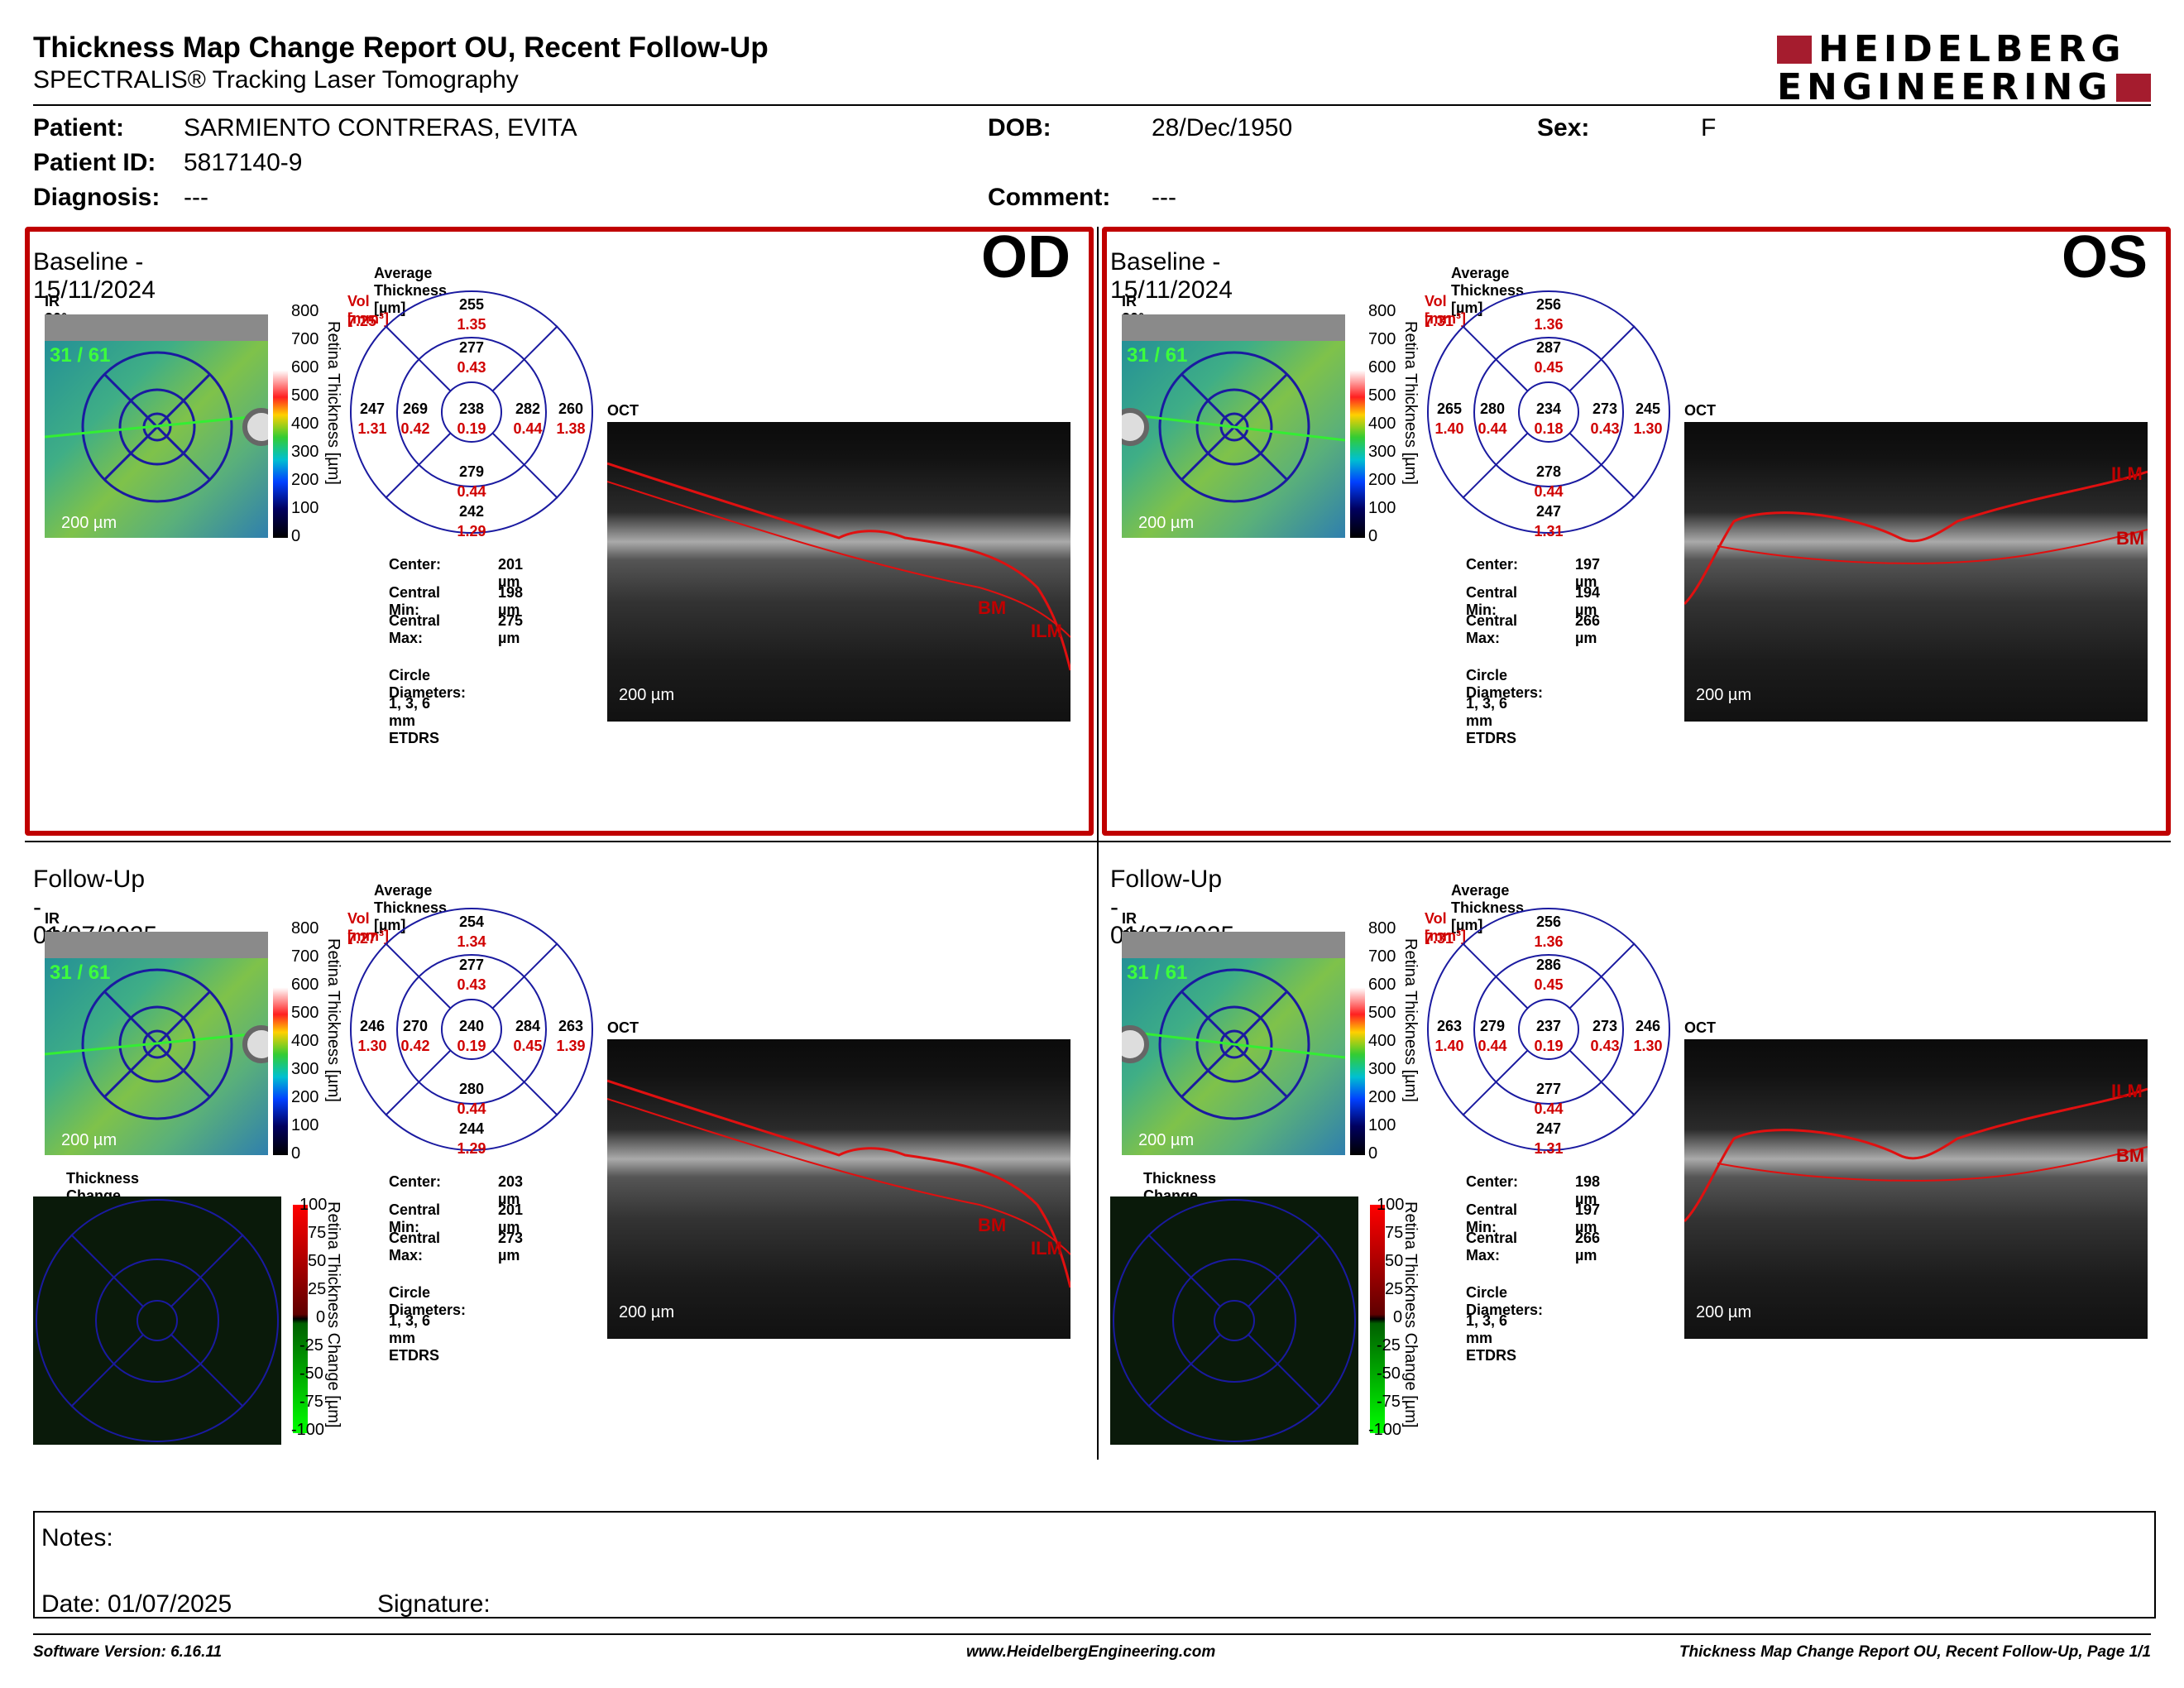 This screenshot has height=1688, width=2184. What do you see at coordinates (156, 1043) in the screenshot?
I see `ir-fundus-image: 31 / 61 200 µm` at bounding box center [156, 1043].